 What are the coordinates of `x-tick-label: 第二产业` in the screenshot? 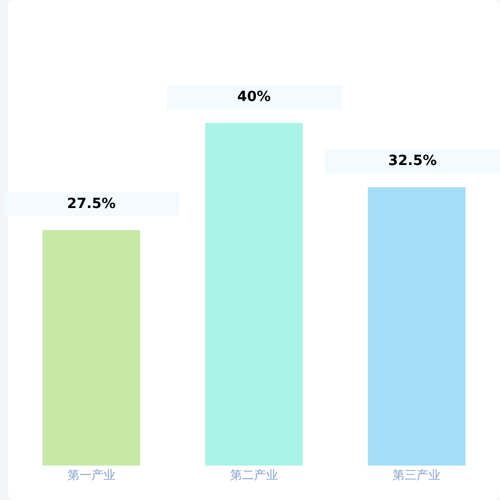 It's located at (254, 475).